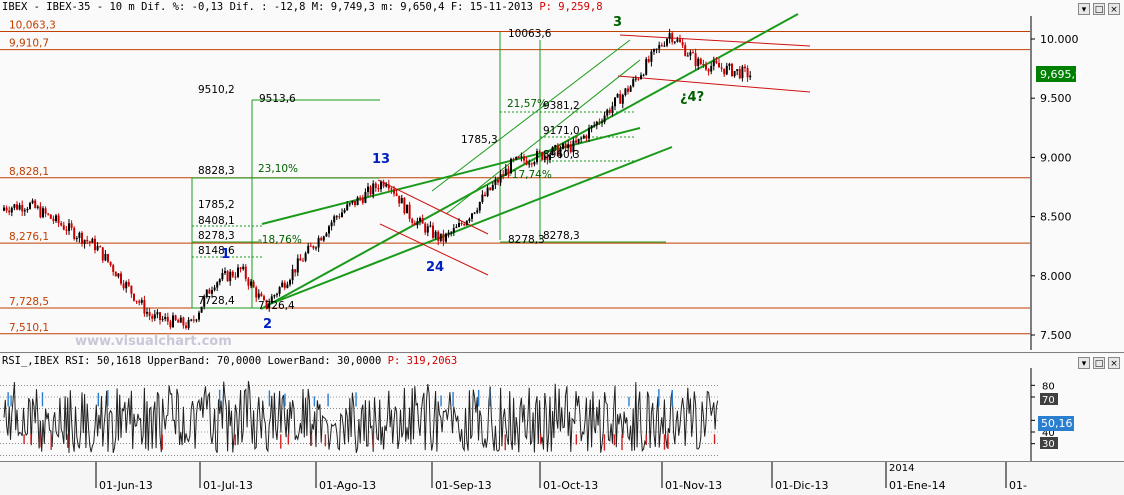 This screenshot has width=1124, height=495. Describe the element at coordinates (802, 485) in the screenshot. I see `x-tick-label: 01-Dic-13` at that location.